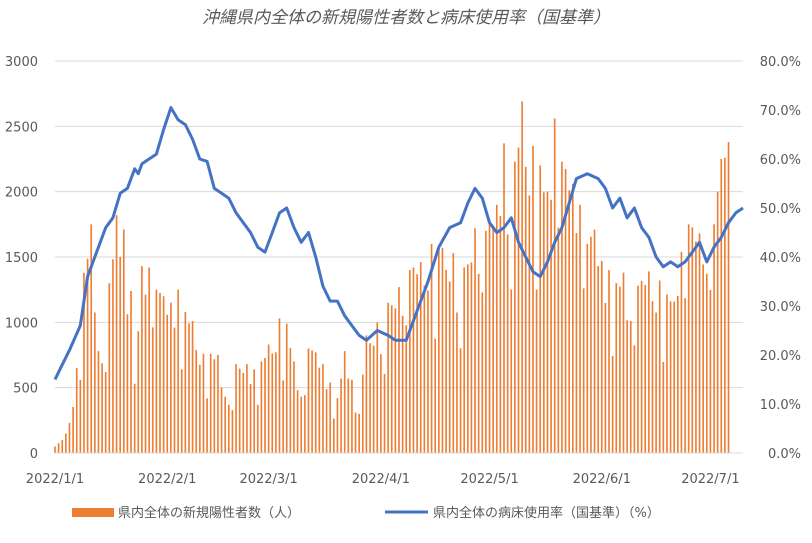  I want to click on left-axis: 0 500 1000 1500 2000 2500 3000, so click(21, 258).